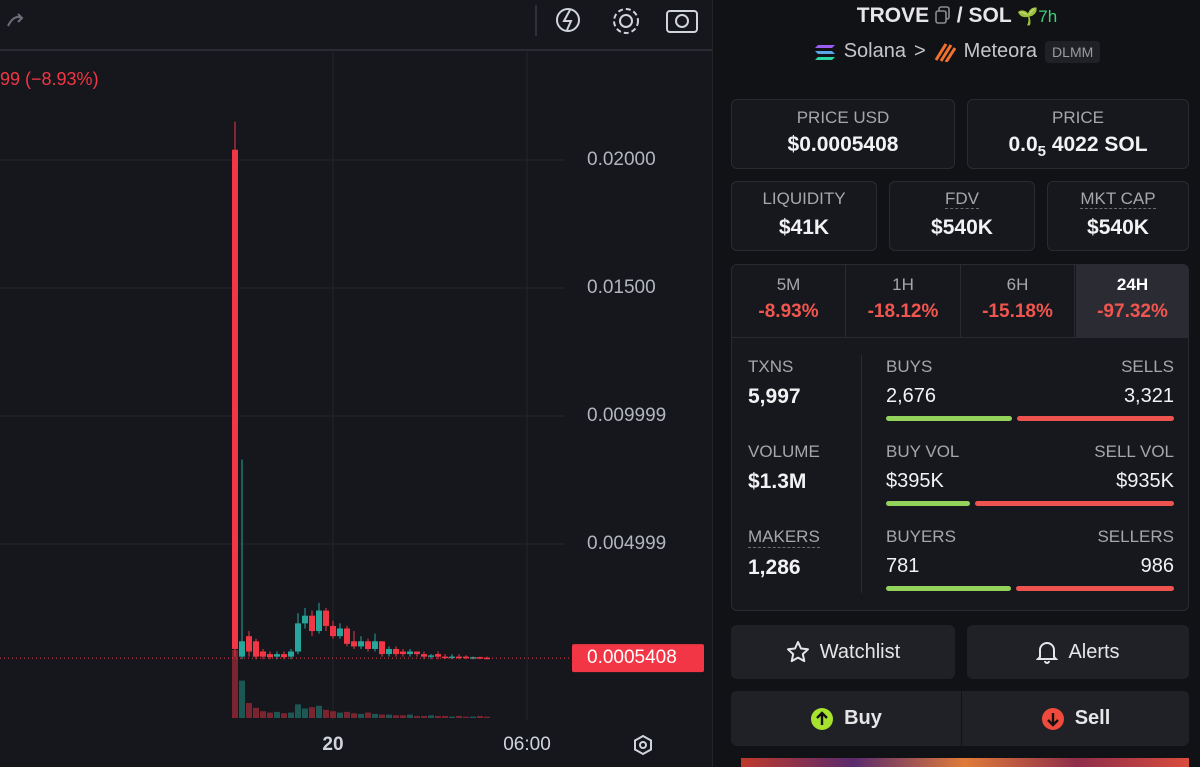 Image resolution: width=1200 pixels, height=767 pixels. I want to click on alerts-label: Alerts, so click(1094, 651).